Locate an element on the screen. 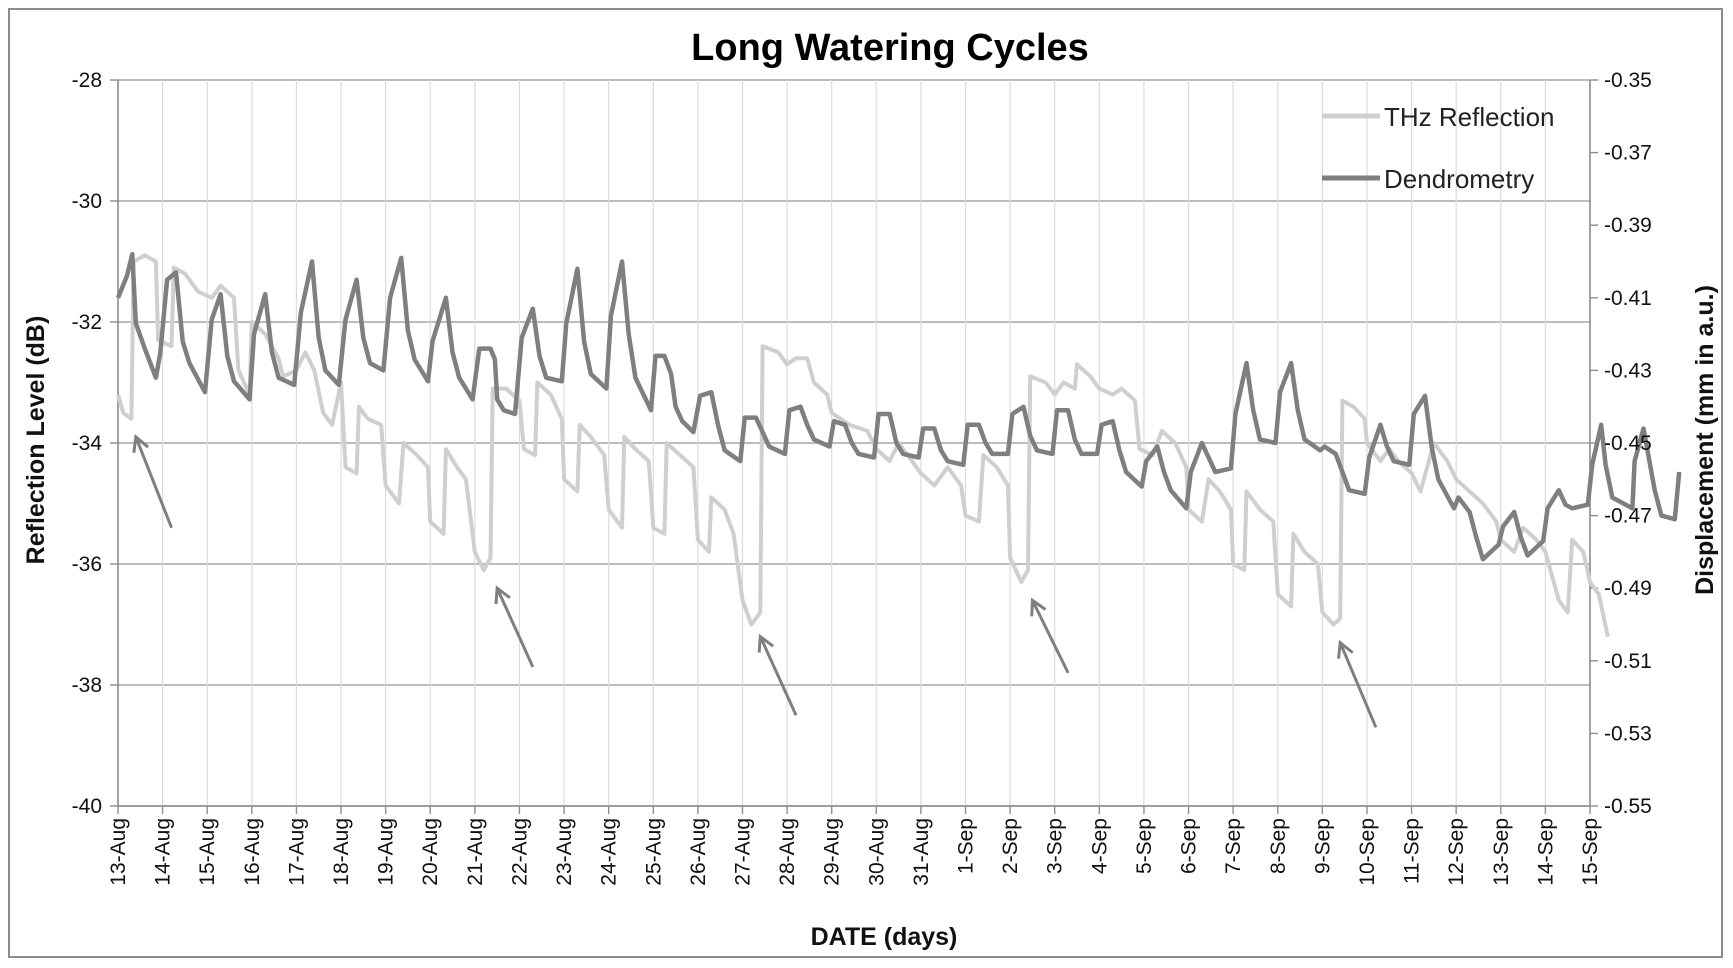 This screenshot has width=1733, height=968. x-tick-label: 9-Sep is located at coordinates (1322, 846).